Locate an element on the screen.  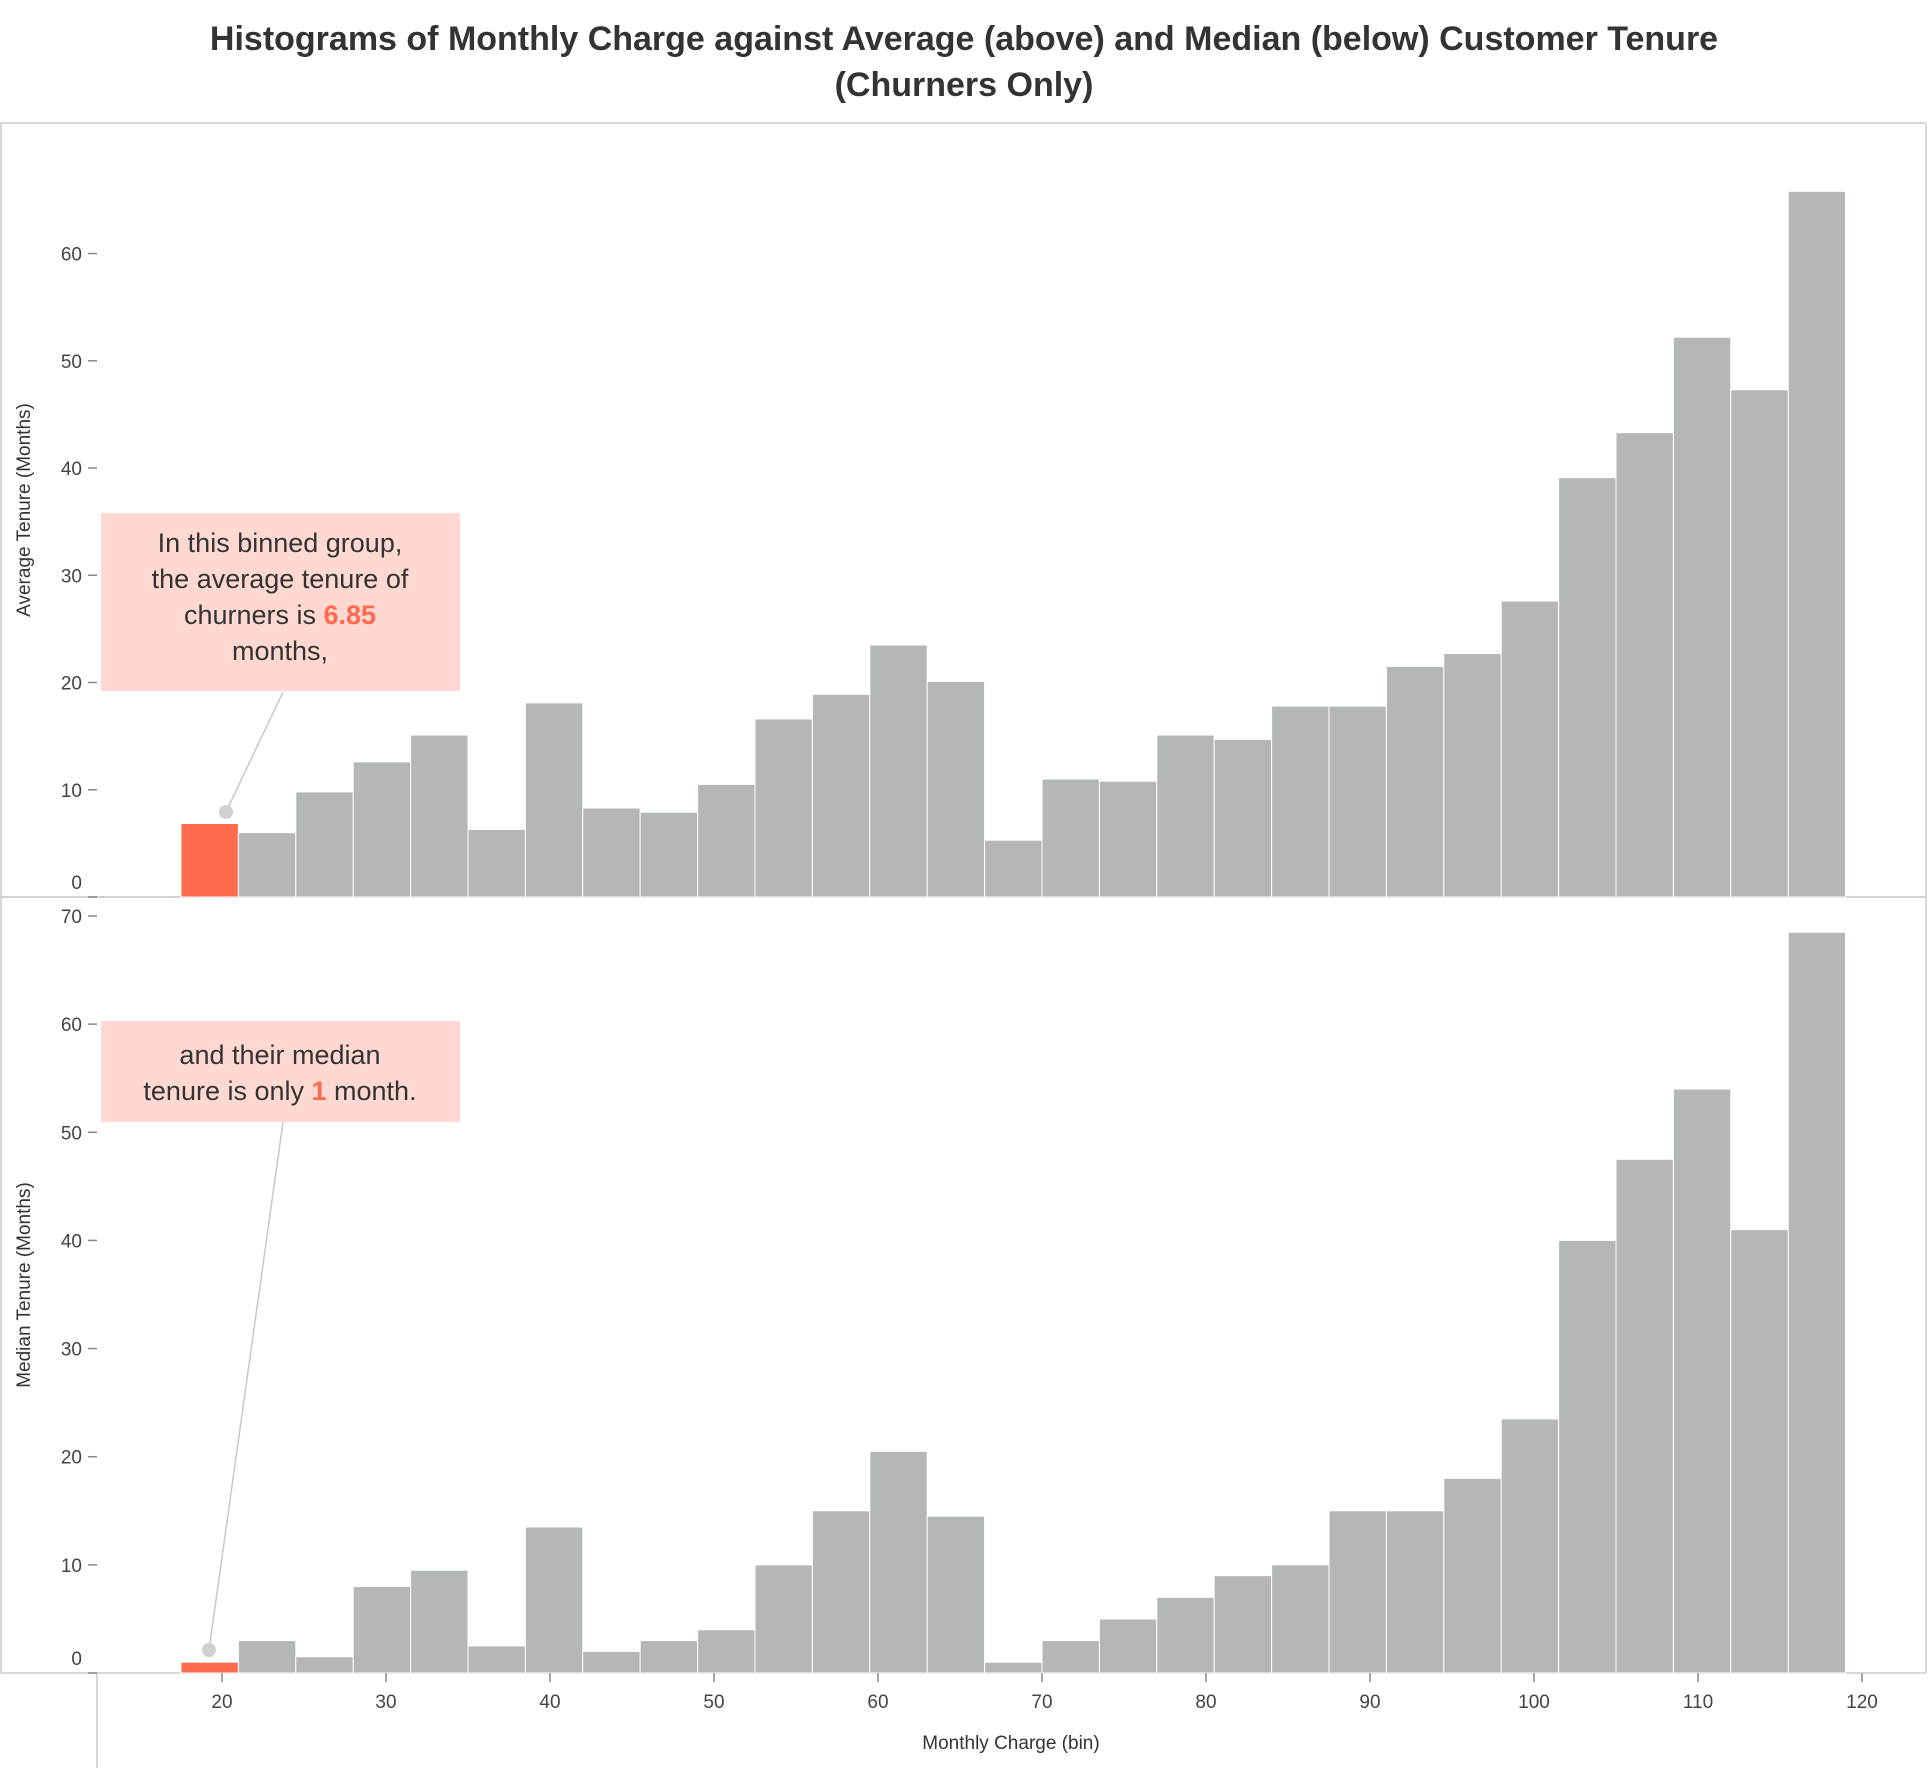
x-axis: 20 30 40 50 60 70 80 90 100 110 120 is located at coordinates (1044, 1693).